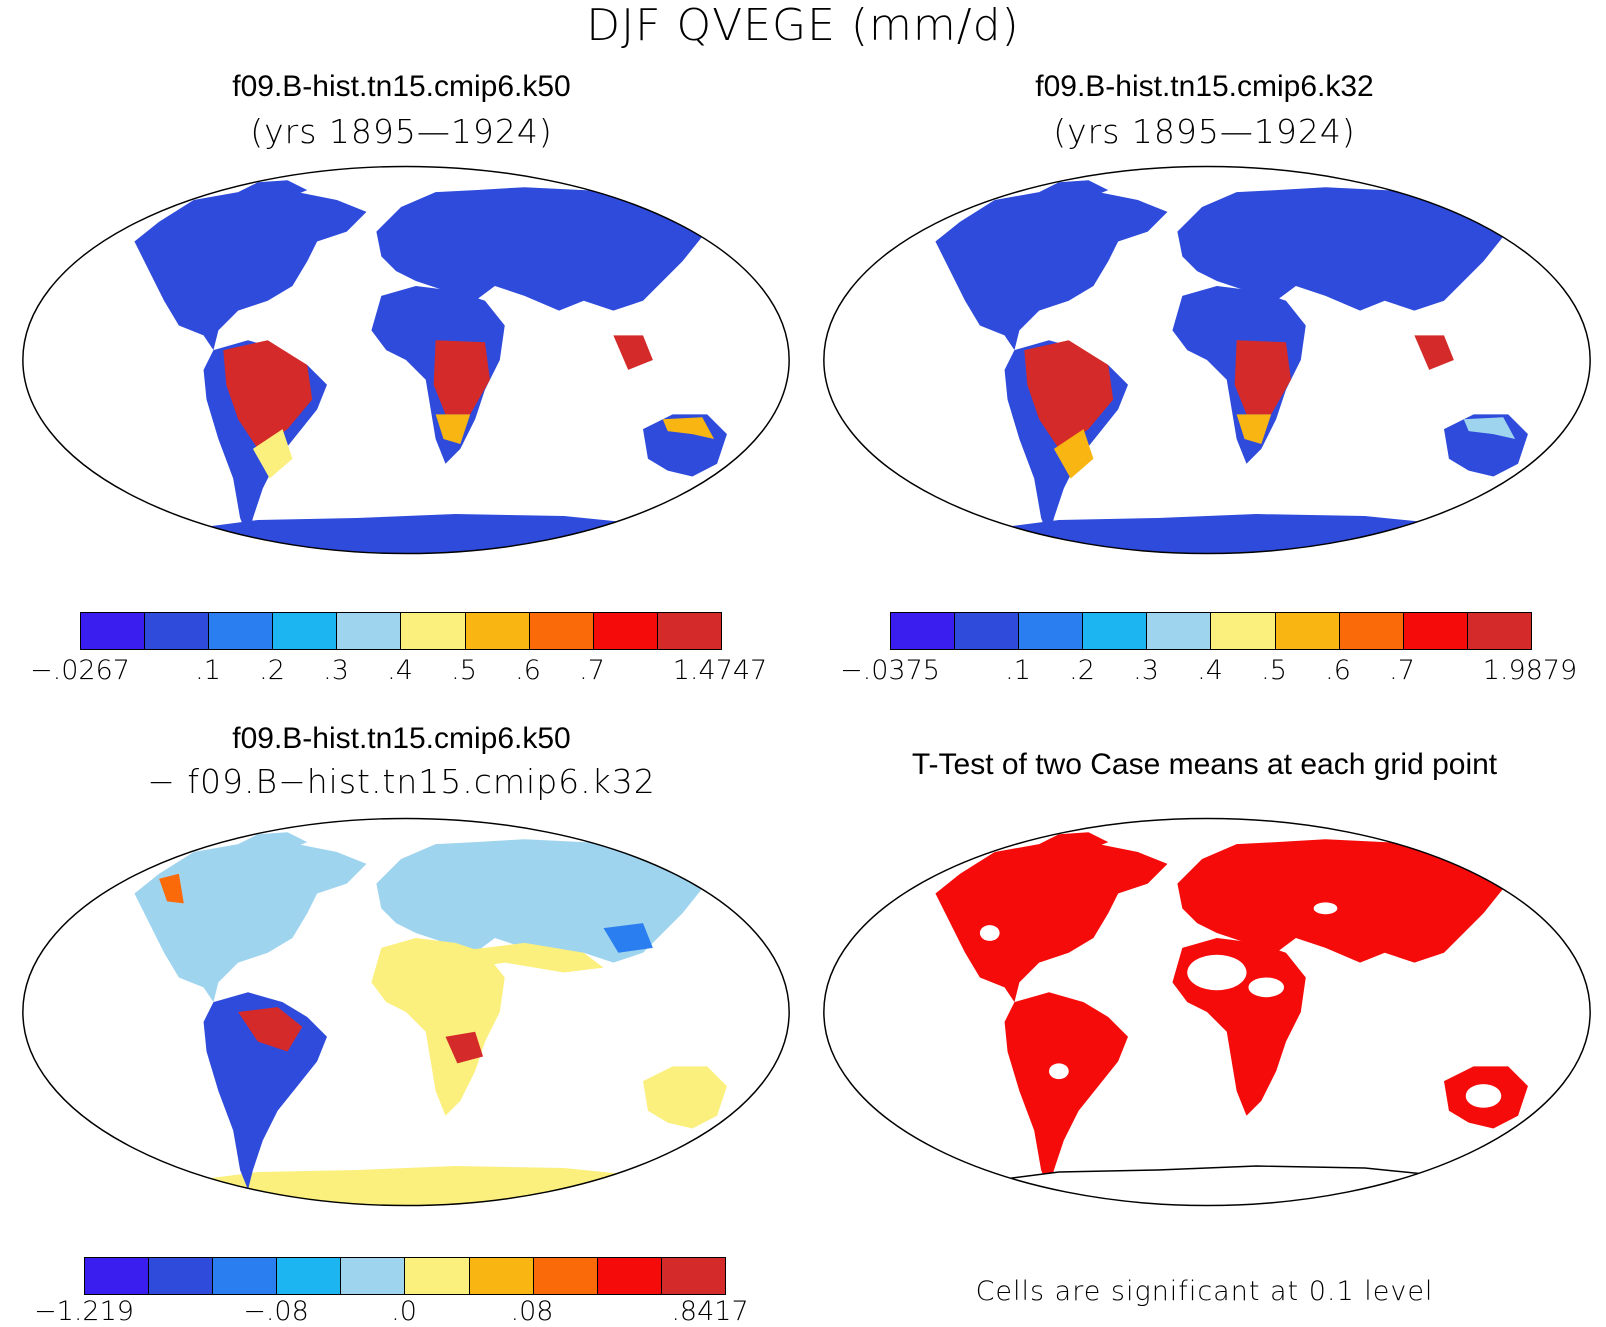 The width and height of the screenshot is (1606, 1327). What do you see at coordinates (890, 670) in the screenshot?
I see `colorbar-tick: −.0375` at bounding box center [890, 670].